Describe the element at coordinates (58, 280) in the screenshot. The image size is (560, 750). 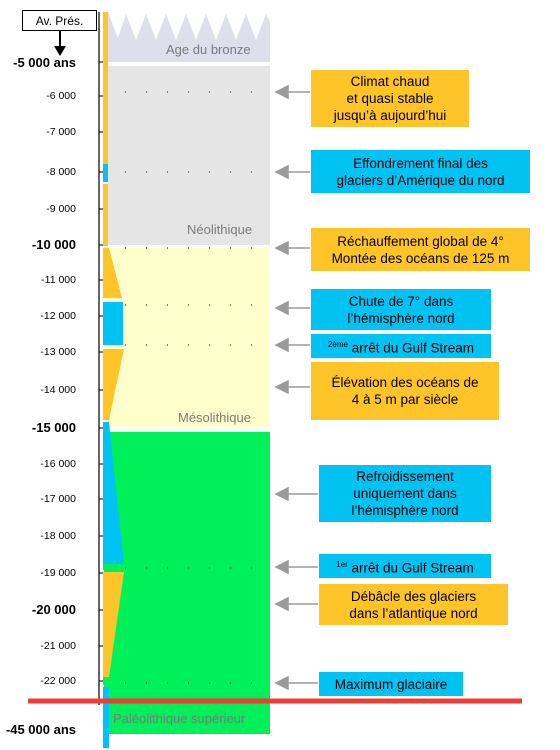
I see `axis-label: -11 000` at that location.